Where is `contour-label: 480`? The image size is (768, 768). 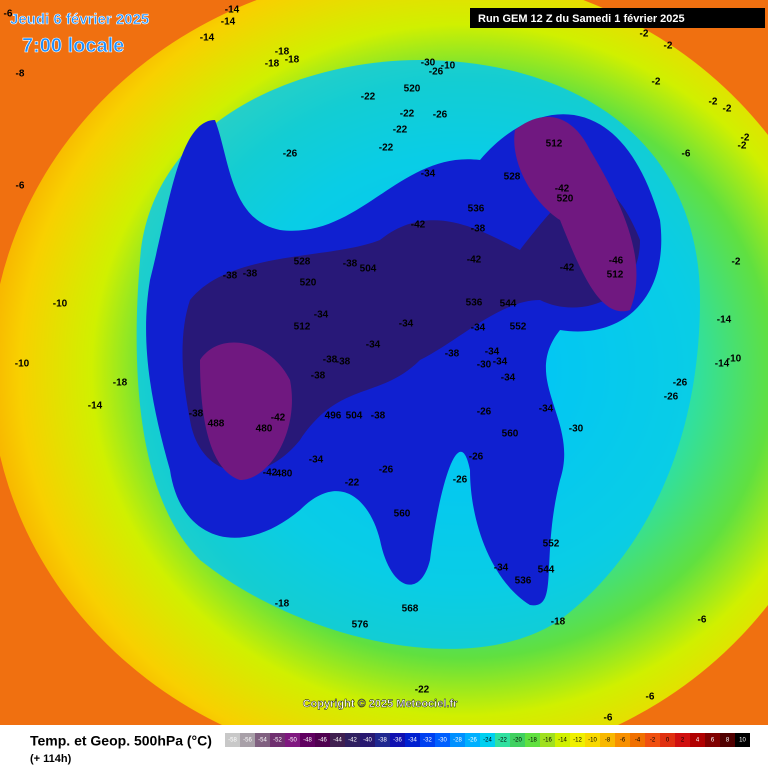
contour-label: 480 is located at coordinates (264, 429).